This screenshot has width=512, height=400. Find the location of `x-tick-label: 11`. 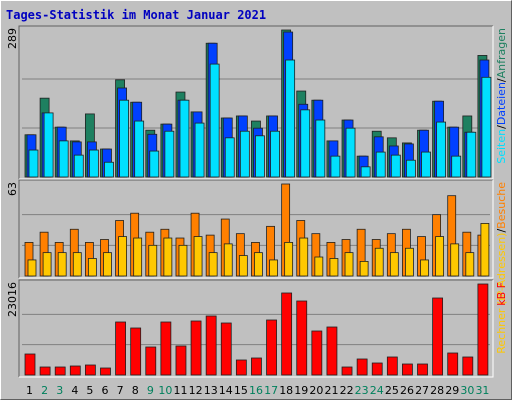

x-tick-label: 11 is located at coordinates (181, 390).